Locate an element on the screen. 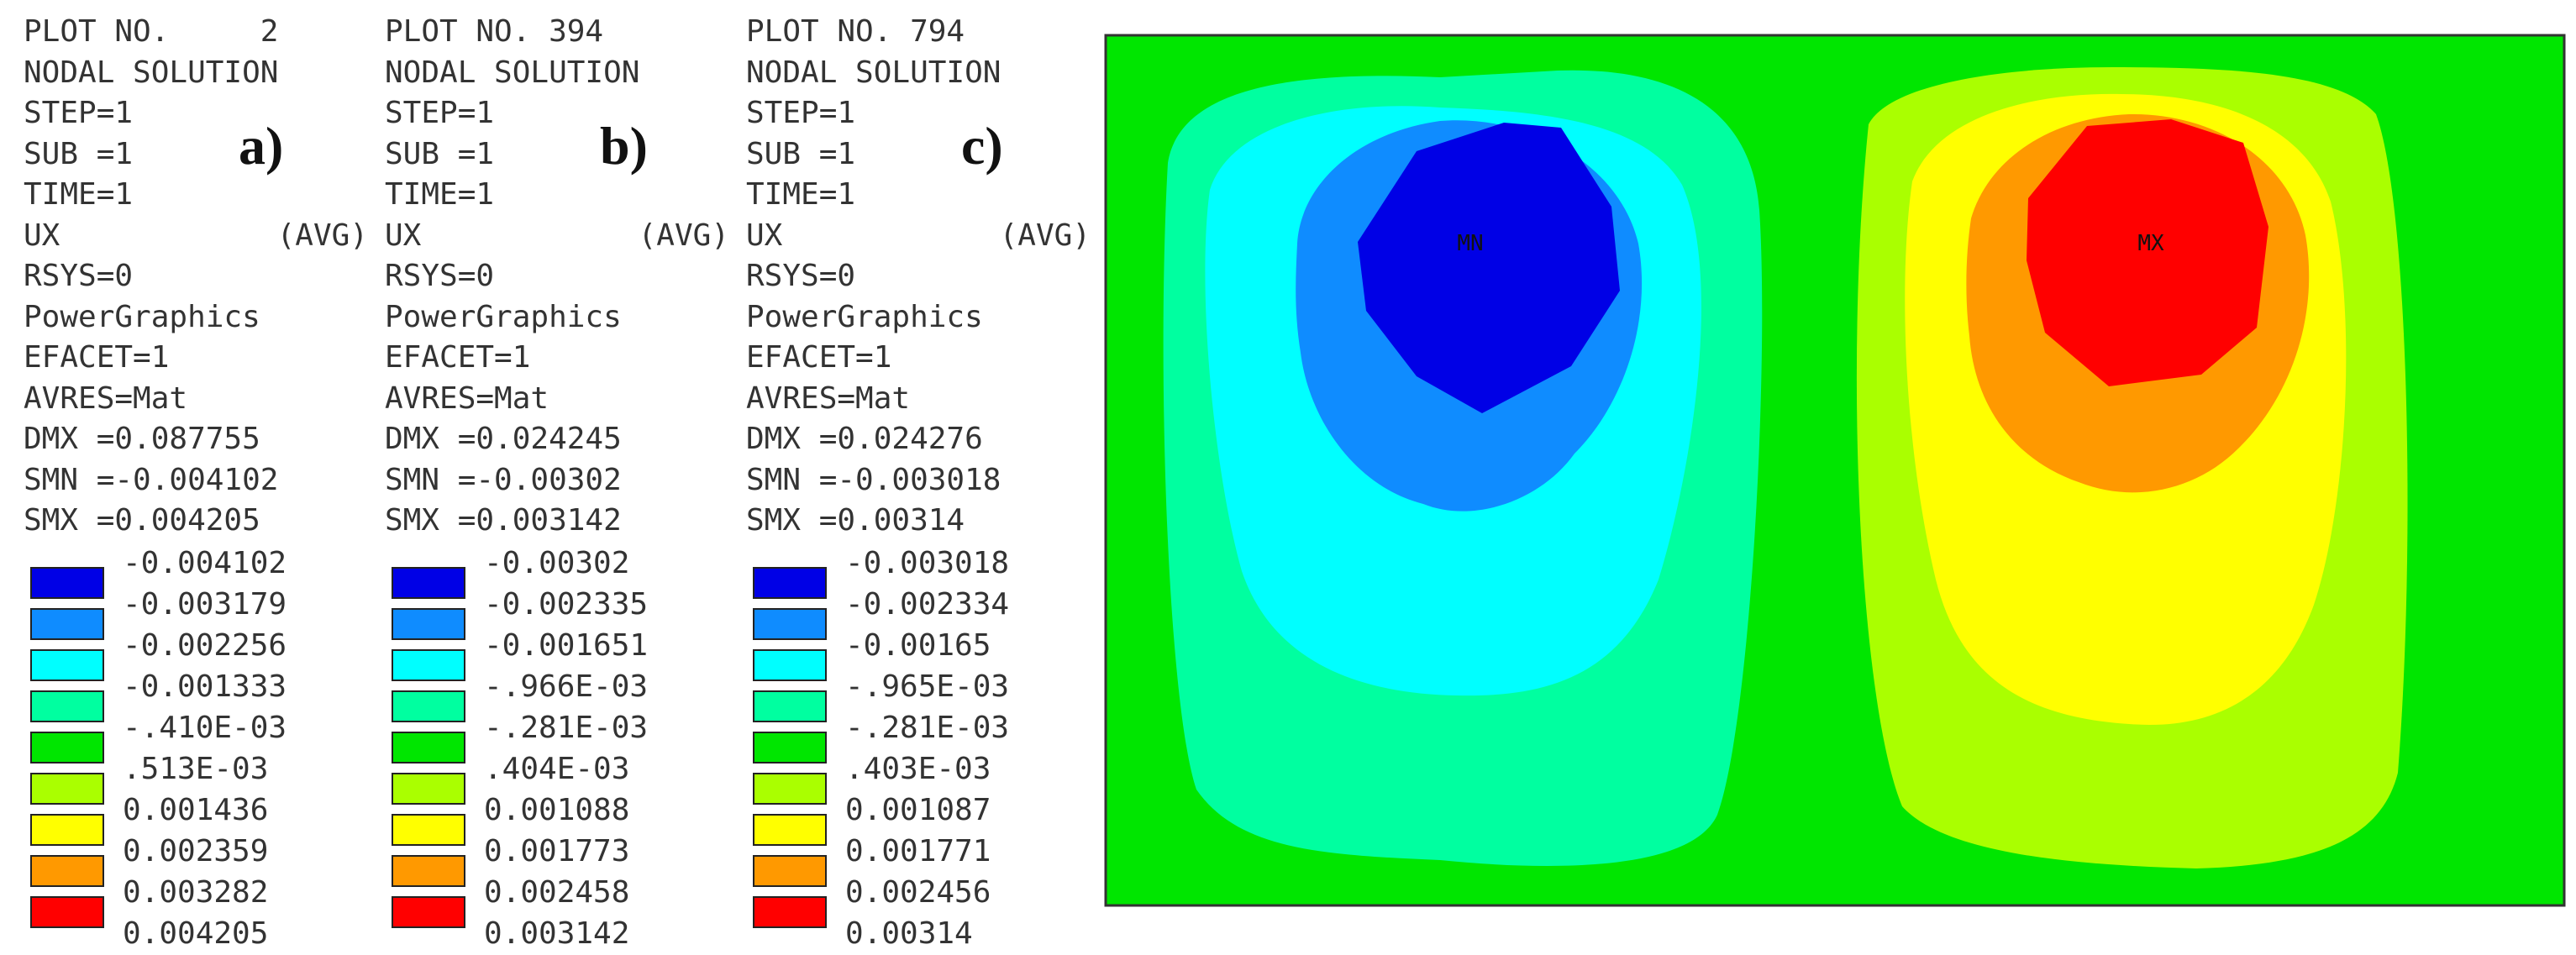 This screenshot has width=2576, height=955. header-smx: SMX =0.00314 is located at coordinates (855, 520).